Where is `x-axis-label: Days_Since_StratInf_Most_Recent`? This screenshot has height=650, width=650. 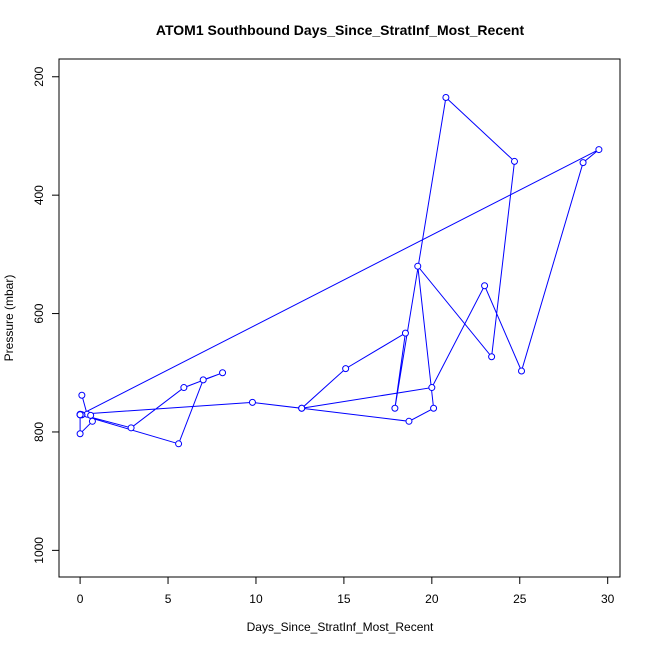 x-axis-label: Days_Since_StratInf_Most_Recent is located at coordinates (340, 627).